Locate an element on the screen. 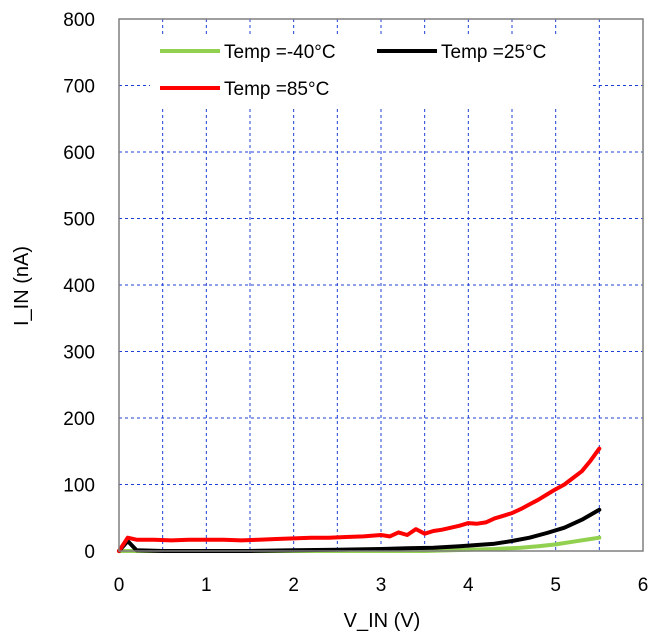 The width and height of the screenshot is (652, 641). y-tick-label: 500 is located at coordinates (79, 220).